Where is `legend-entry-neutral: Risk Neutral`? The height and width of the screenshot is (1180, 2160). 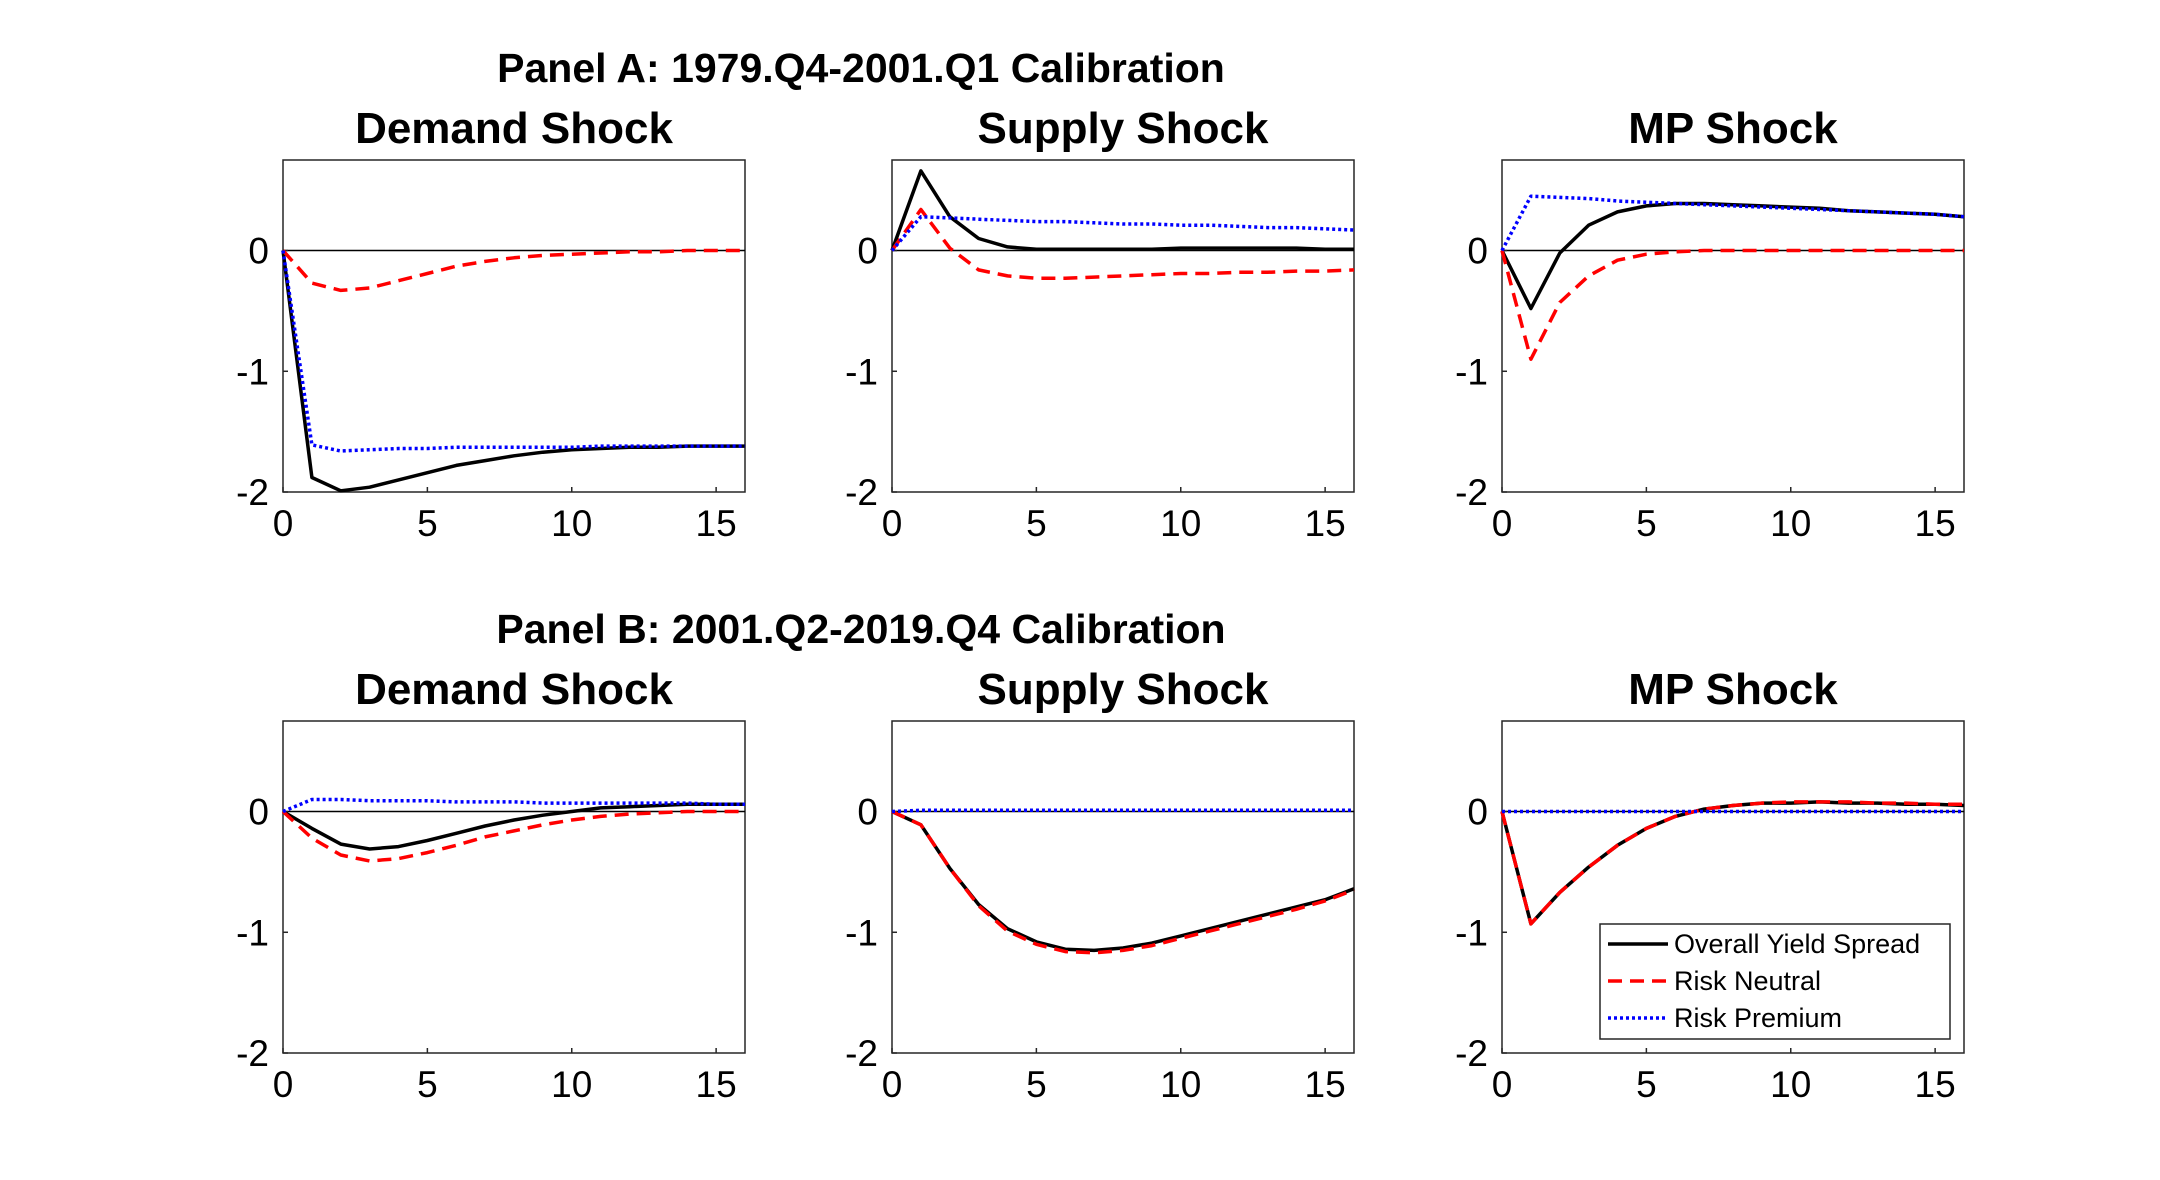 legend-entry-neutral: Risk Neutral is located at coordinates (1714, 981).